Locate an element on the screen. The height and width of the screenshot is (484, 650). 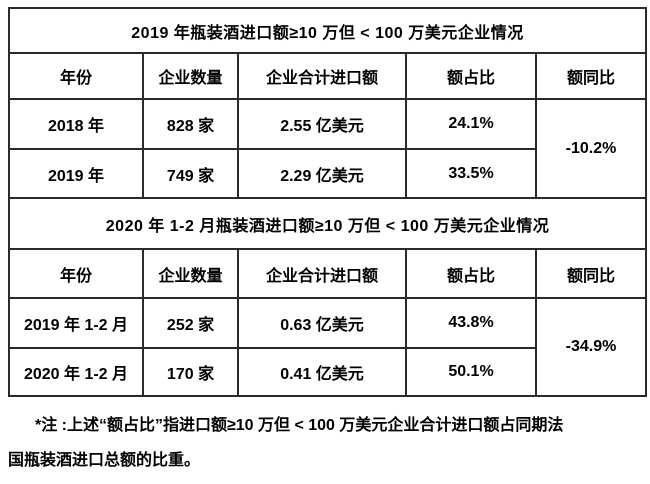
cell-total-import: 0.63 亿美元 is located at coordinates (322, 323).